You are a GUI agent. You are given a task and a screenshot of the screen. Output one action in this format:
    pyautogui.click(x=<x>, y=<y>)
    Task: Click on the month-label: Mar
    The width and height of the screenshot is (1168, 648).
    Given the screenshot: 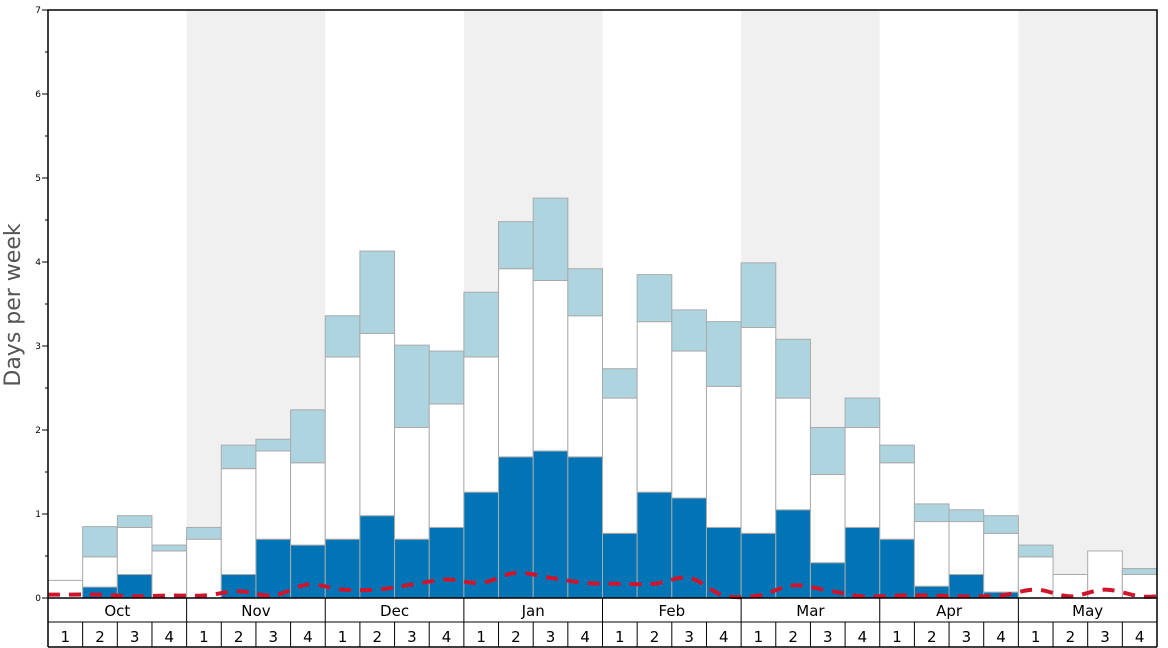 What is the action you would take?
    pyautogui.click(x=810, y=611)
    